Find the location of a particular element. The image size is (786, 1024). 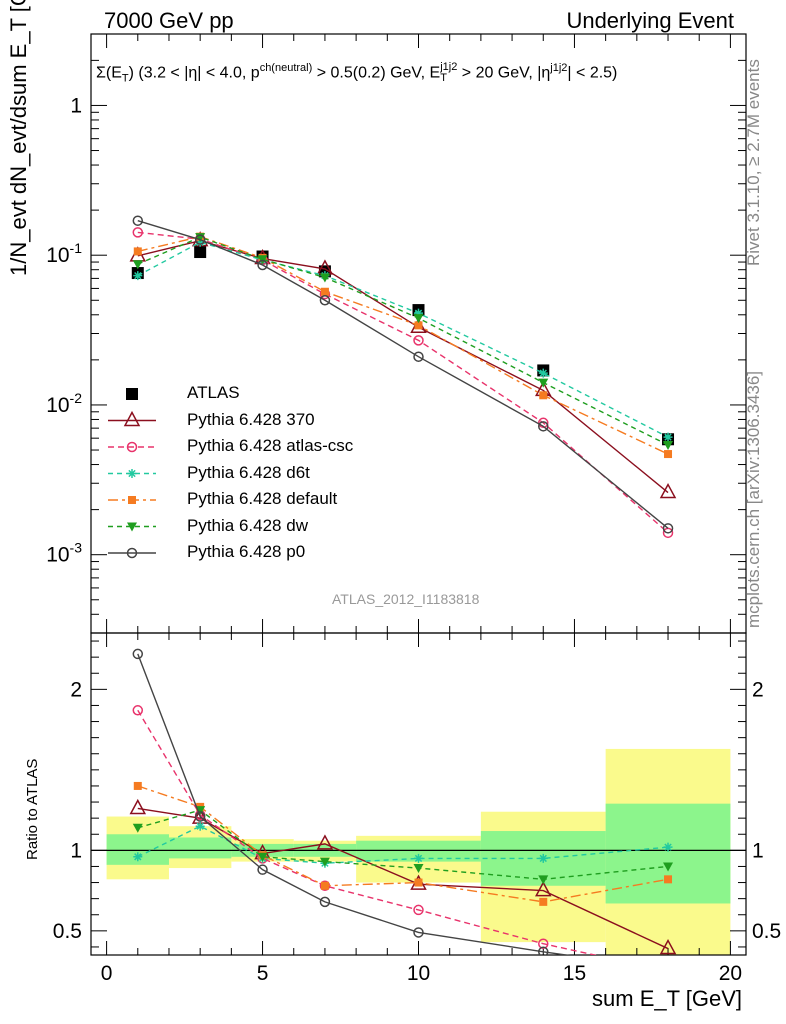

legend-label: Pythia 6.428 atlas-csc is located at coordinates (270, 445).